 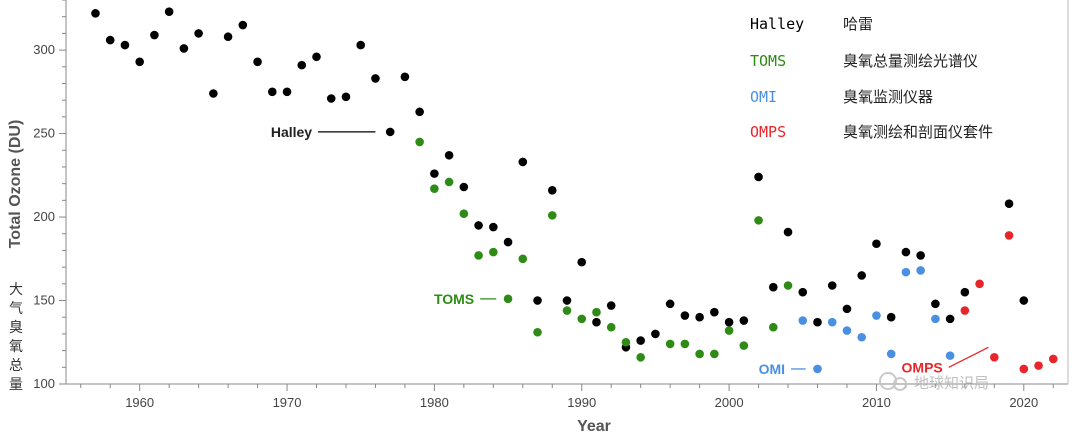 What do you see at coordinates (16, 385) in the screenshot?
I see `y-axis-title-chinese-char: 量` at bounding box center [16, 385].